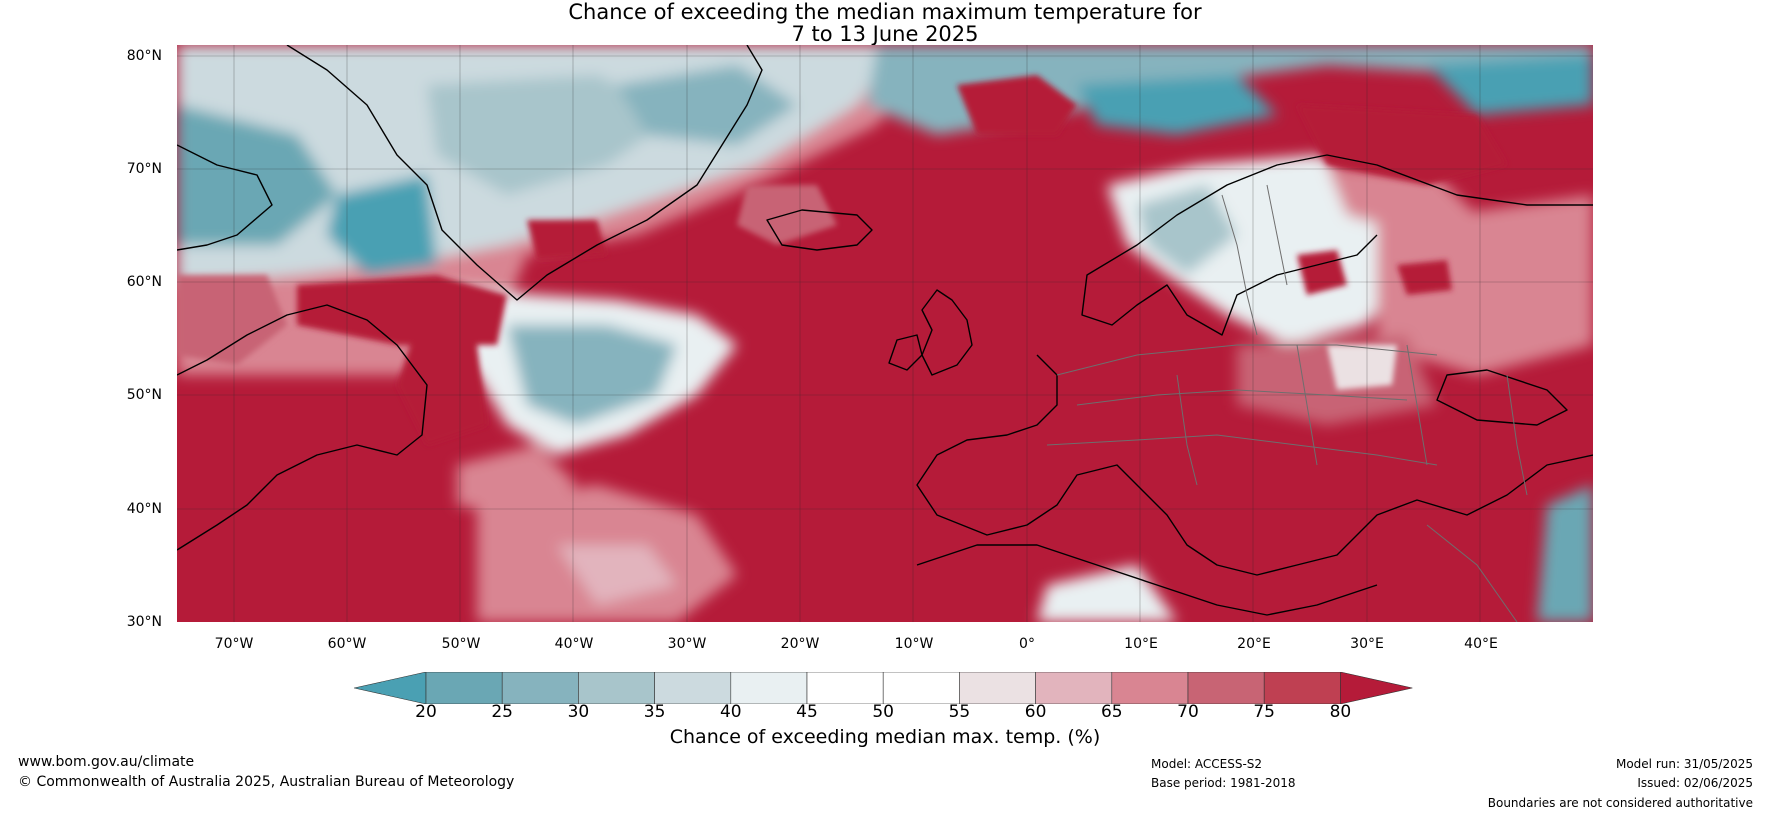  I want to click on colorbar-extend-low, so click(390, 688).